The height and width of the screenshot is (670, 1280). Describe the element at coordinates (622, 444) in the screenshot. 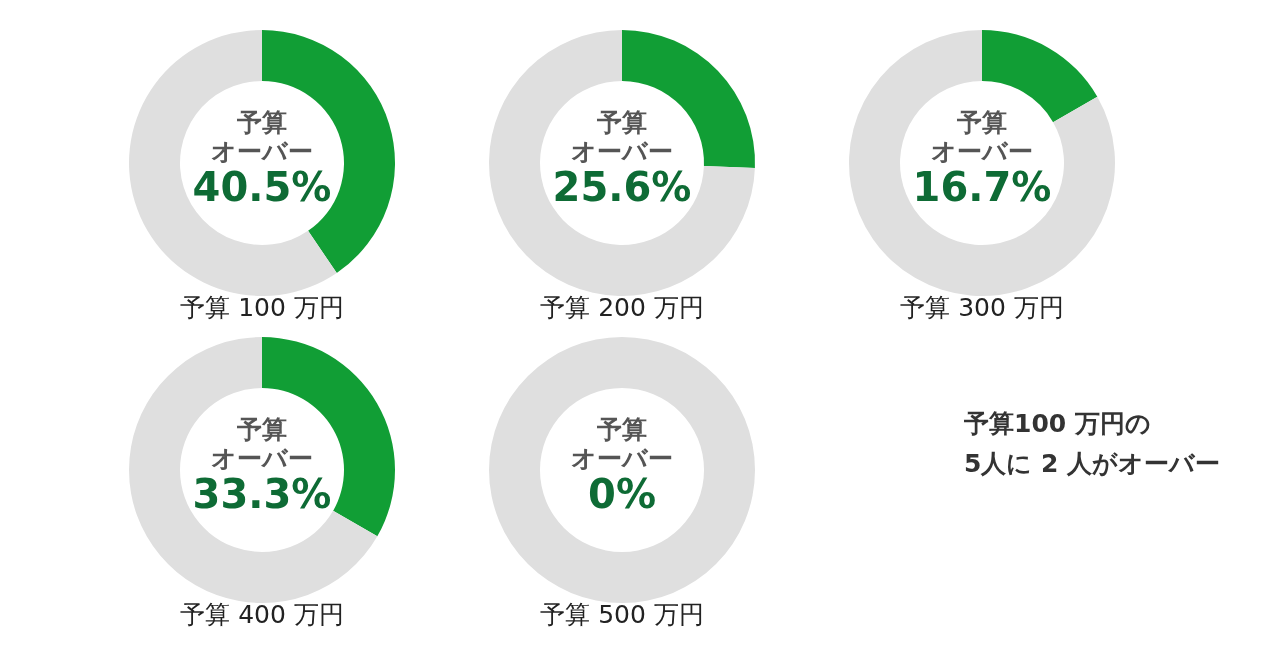

I see `category-label: 予算オーバー` at that location.